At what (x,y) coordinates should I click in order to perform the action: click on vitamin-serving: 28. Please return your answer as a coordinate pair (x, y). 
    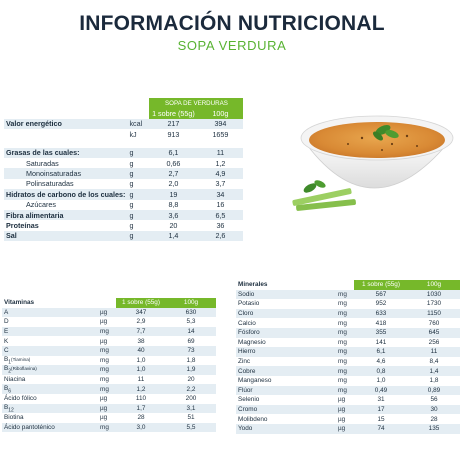
    Looking at the image, I should click on (141, 418).